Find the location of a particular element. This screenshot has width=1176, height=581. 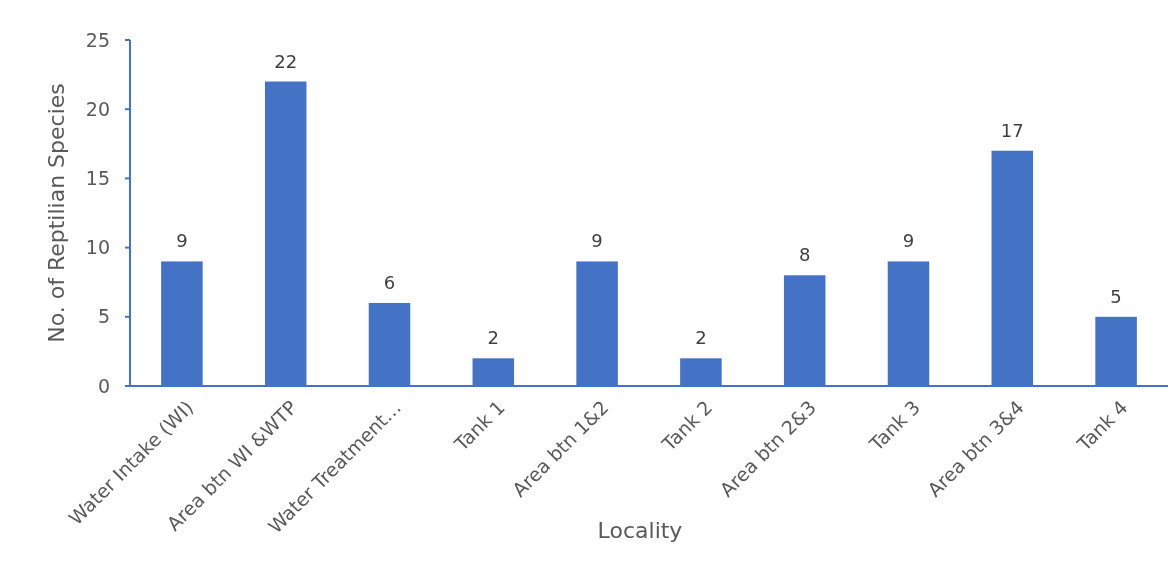

data-label: 5 is located at coordinates (1116, 296).